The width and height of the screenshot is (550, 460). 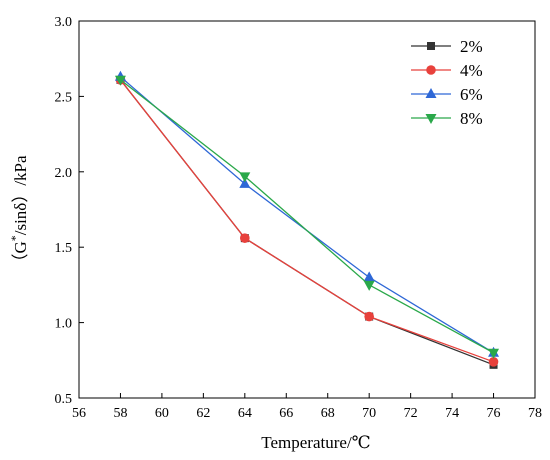 I want to click on legend-item: 2%, so click(x=447, y=46).